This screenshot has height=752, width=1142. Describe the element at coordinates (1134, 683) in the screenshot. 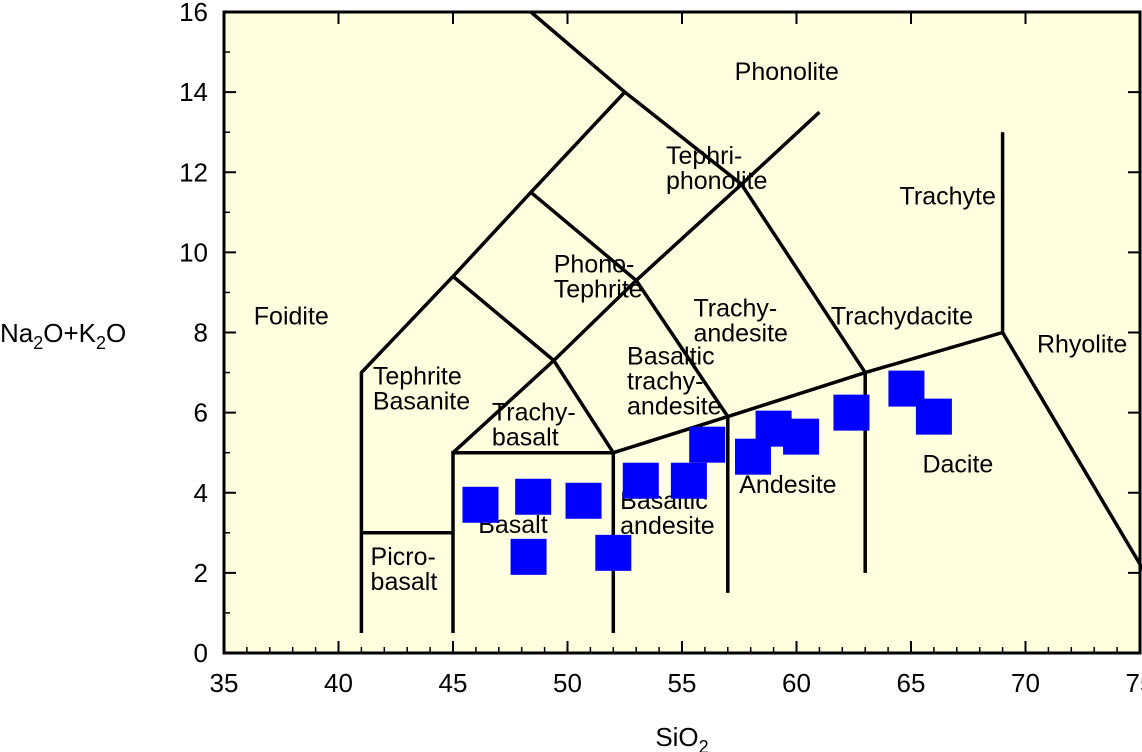

I see `x-tick-label: 75` at that location.